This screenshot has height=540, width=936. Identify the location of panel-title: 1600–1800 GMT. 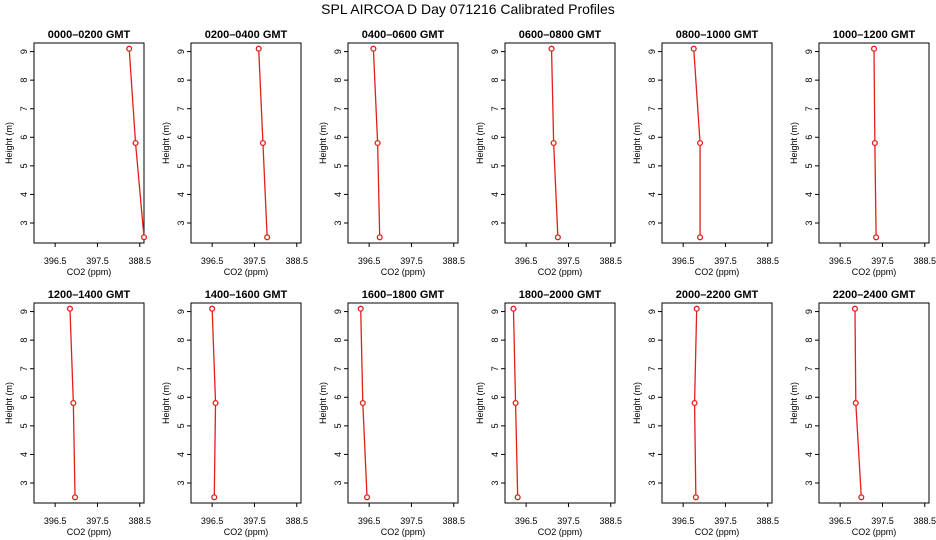
(403, 295).